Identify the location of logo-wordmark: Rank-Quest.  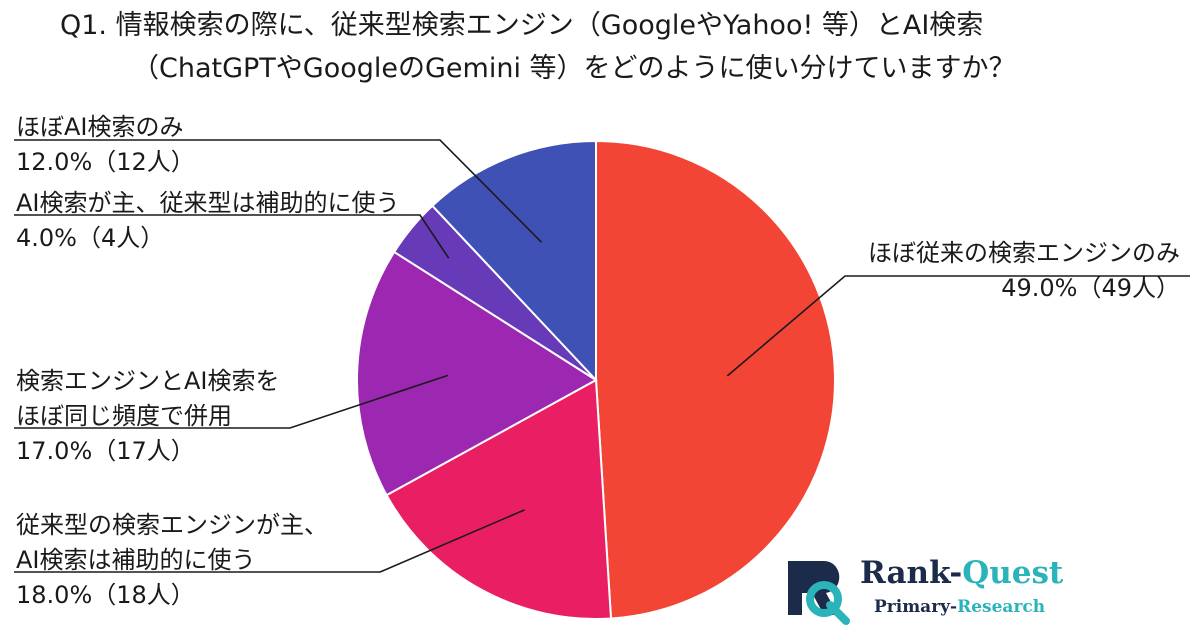
(962, 573).